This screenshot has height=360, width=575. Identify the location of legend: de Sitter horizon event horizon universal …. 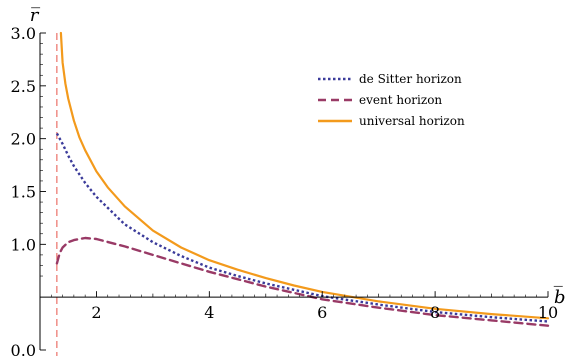
(391, 100).